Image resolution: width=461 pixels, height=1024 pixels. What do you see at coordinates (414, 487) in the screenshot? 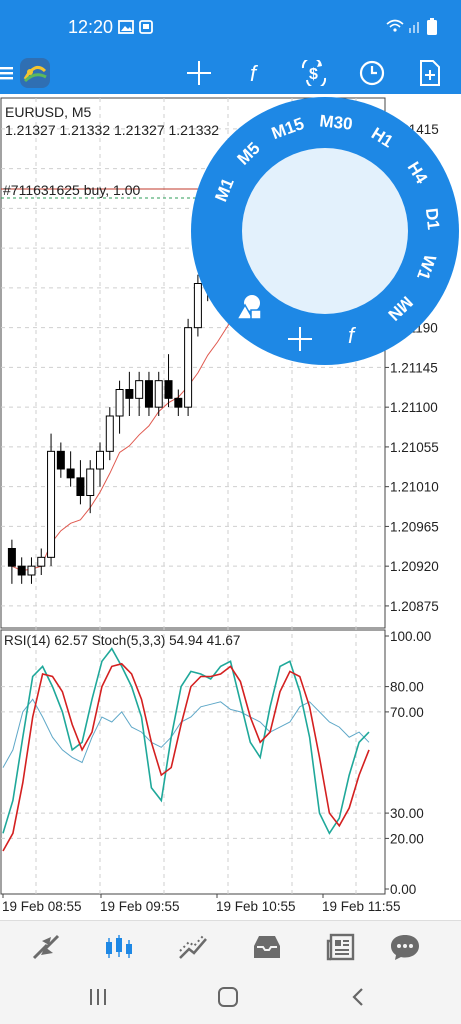
I see `price-tick-label: 1.21010` at bounding box center [414, 487].